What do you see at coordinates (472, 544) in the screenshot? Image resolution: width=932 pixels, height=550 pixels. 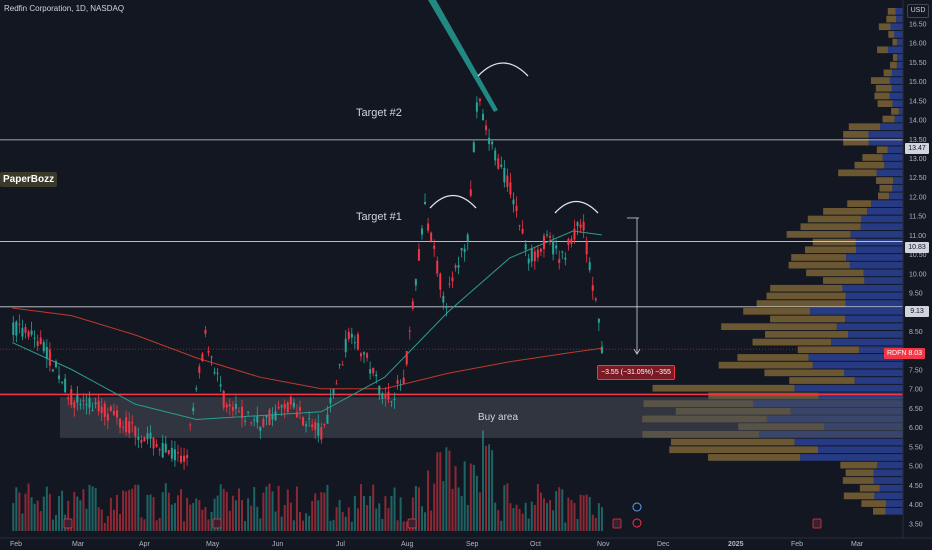 I see `time-tick-label: Sep` at bounding box center [472, 544].